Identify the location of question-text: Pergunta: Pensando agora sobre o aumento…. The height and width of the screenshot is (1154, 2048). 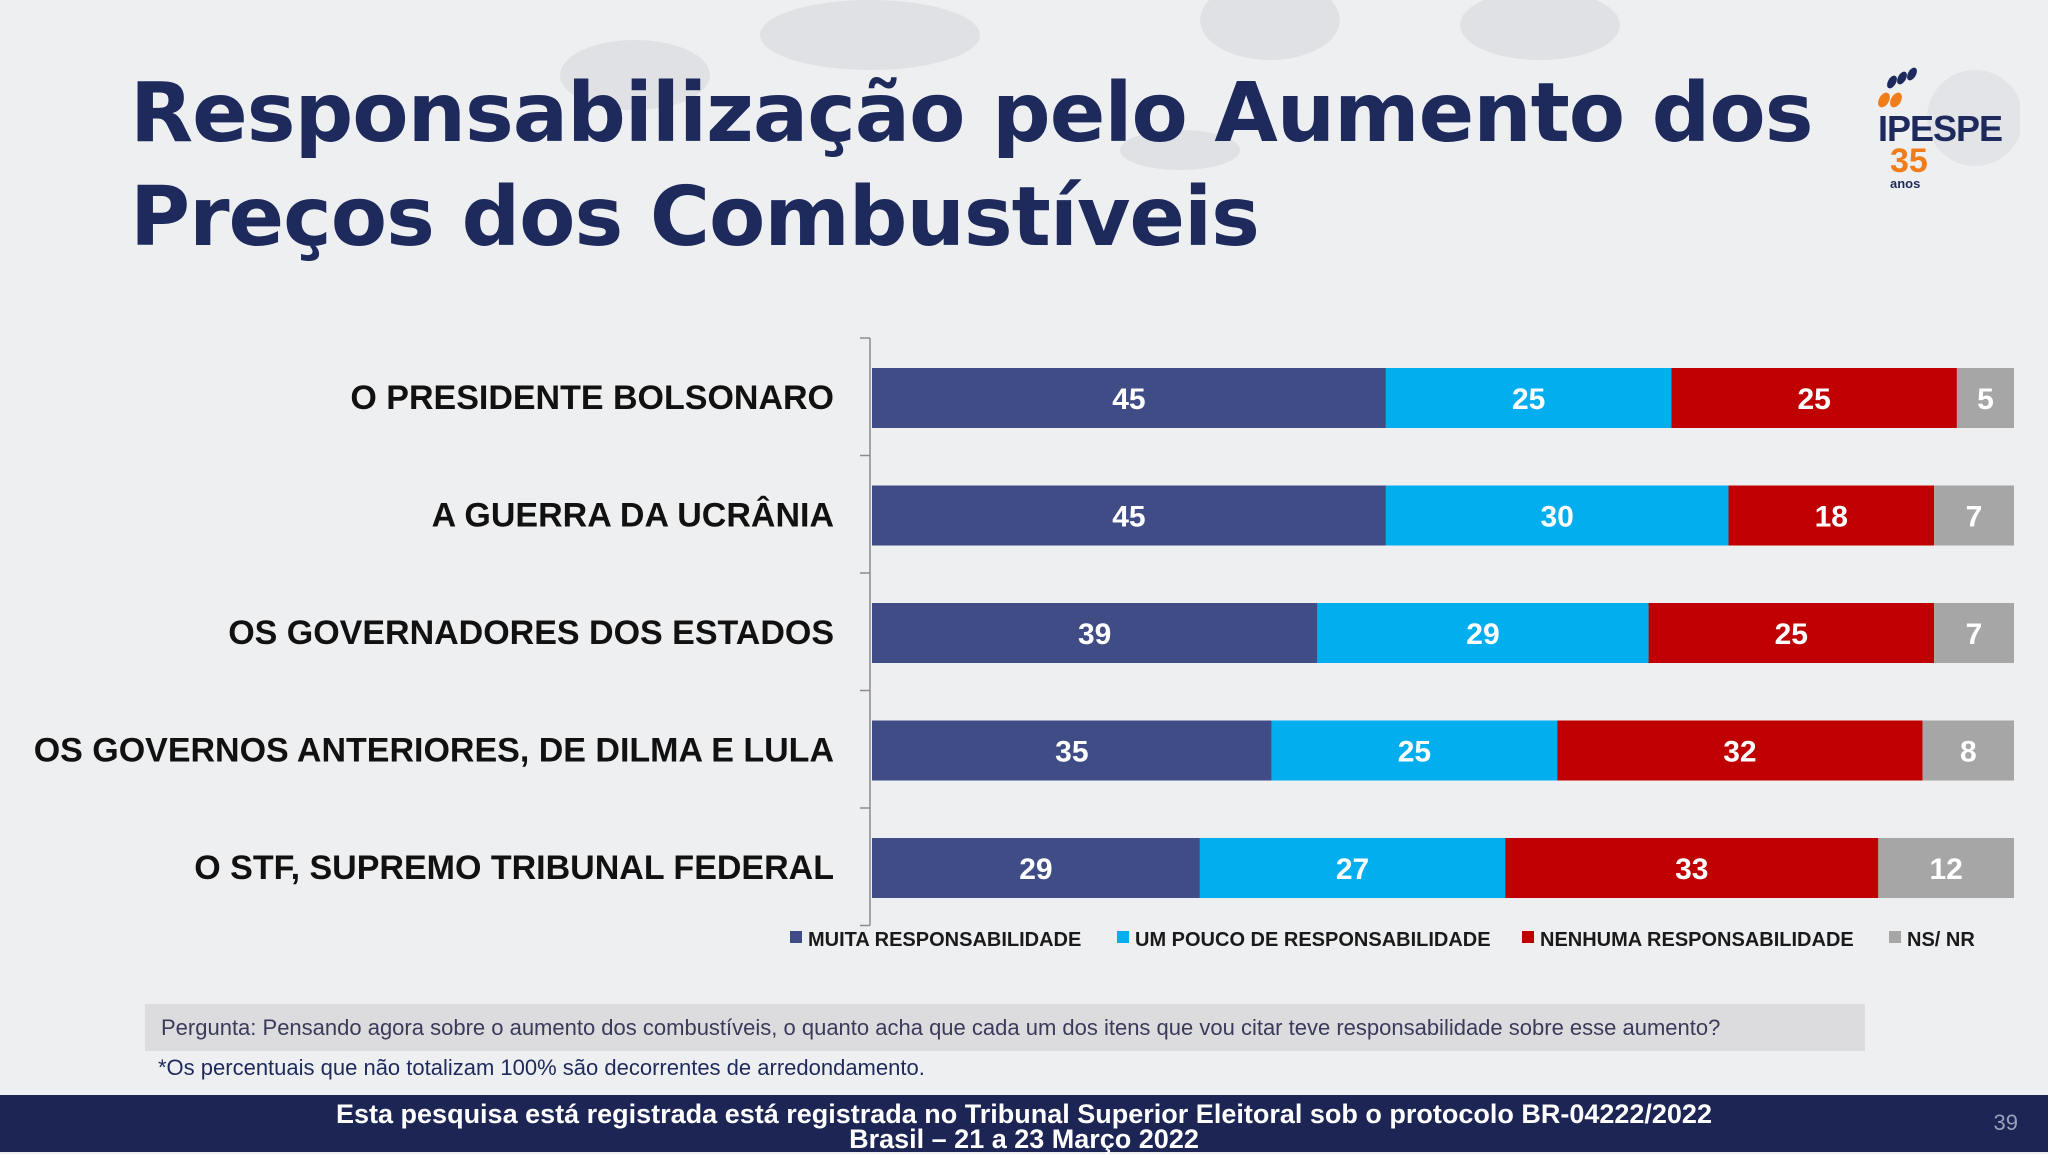
(941, 1027).